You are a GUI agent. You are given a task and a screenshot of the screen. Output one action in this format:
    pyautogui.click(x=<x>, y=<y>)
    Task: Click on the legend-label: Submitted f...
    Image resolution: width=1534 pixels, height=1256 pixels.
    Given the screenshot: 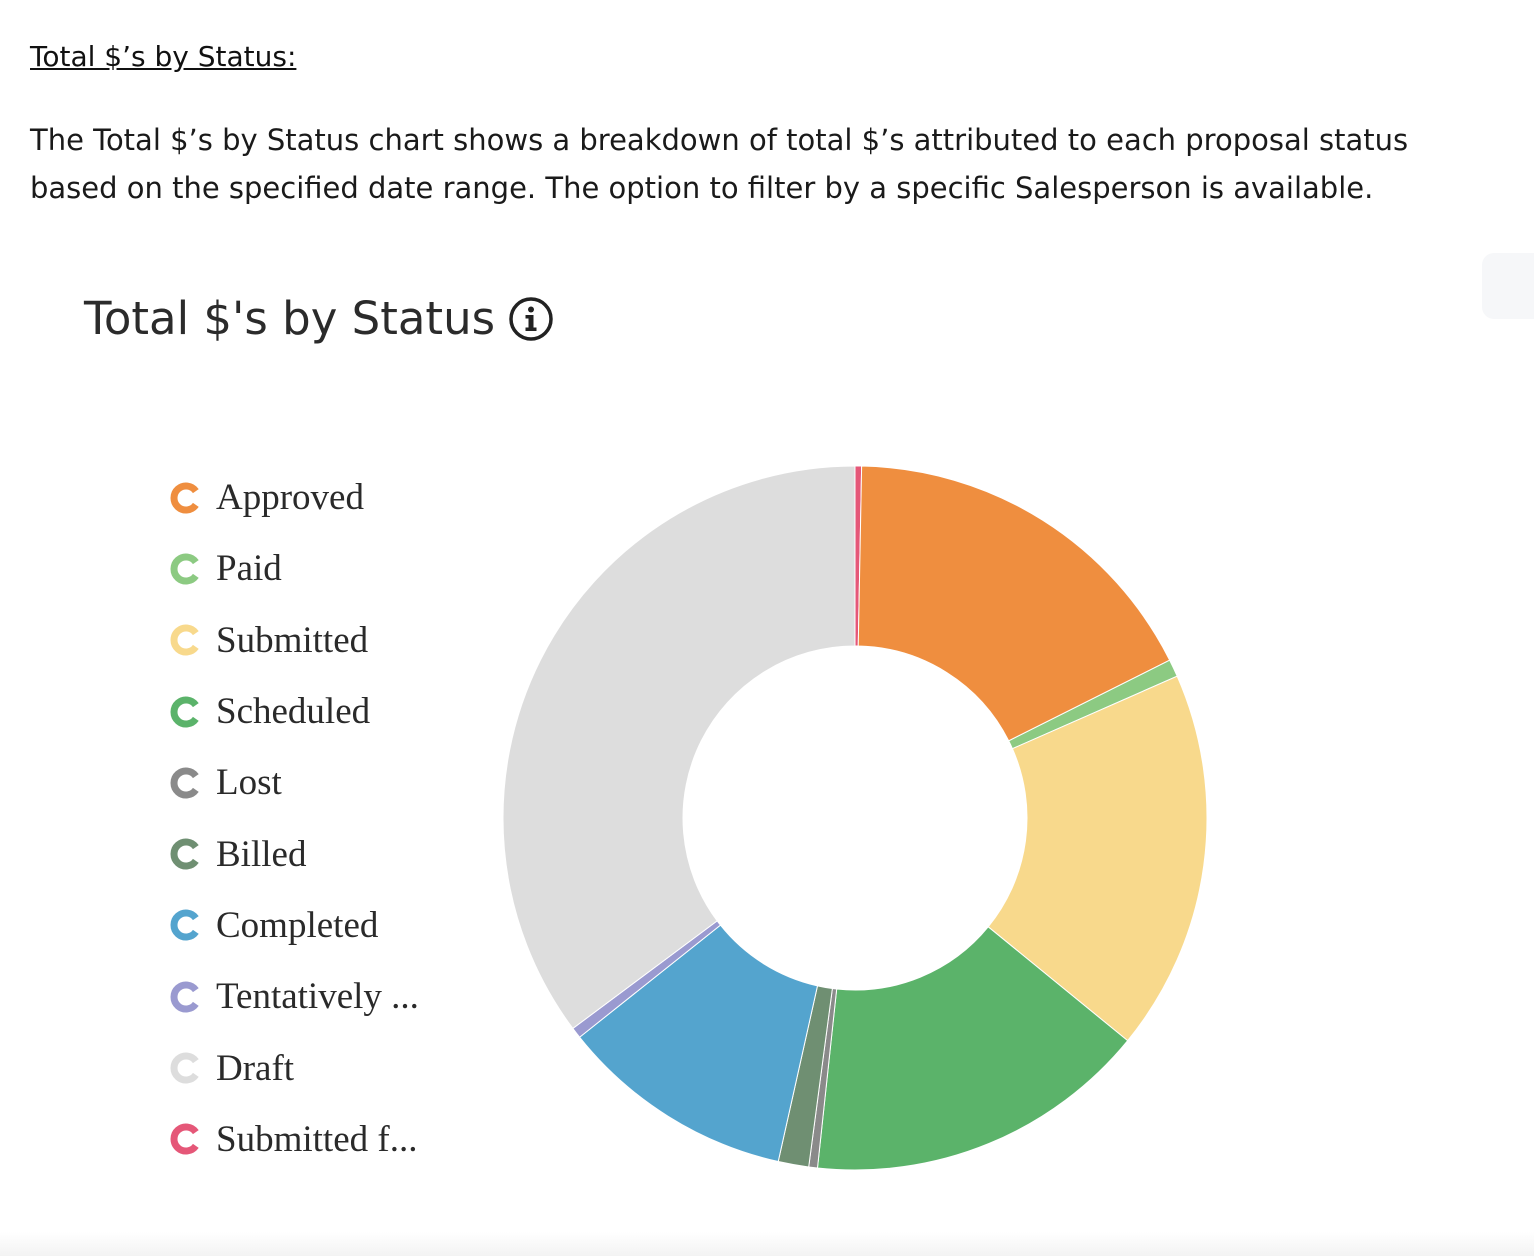 What is the action you would take?
    pyautogui.click(x=317, y=1139)
    